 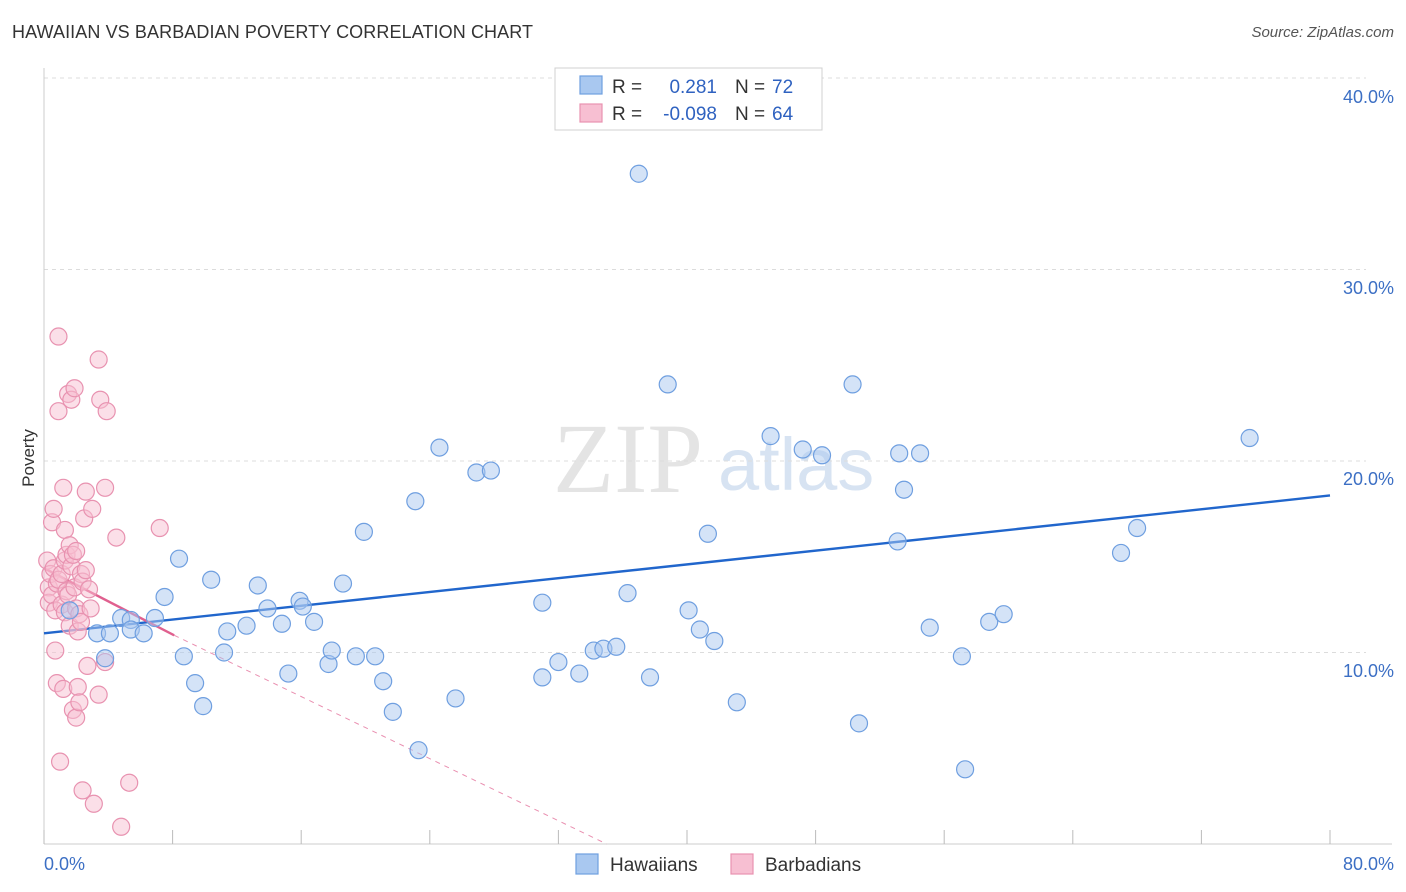 I want to click on watermark-atlas: atlas, so click(x=796, y=464).